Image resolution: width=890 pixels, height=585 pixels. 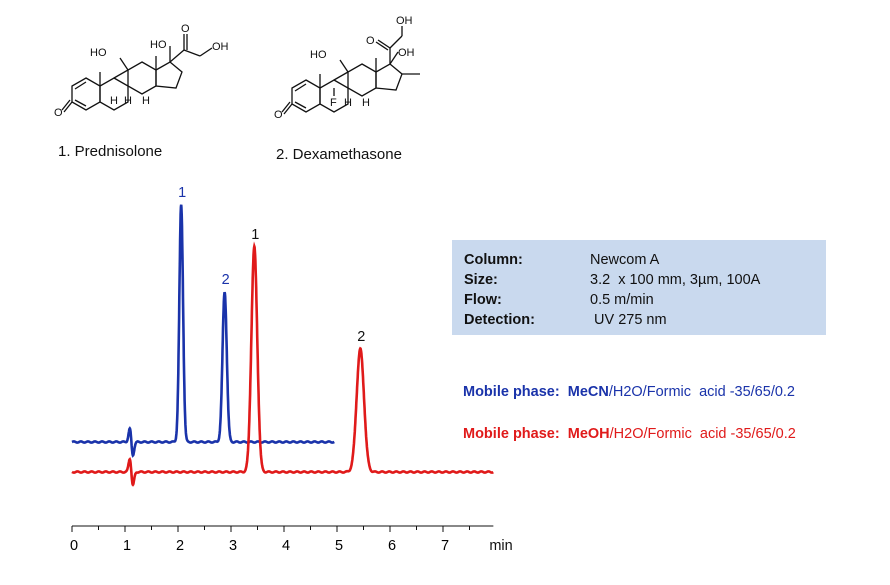 What do you see at coordinates (74, 546) in the screenshot?
I see `x-tick-label: 0` at bounding box center [74, 546].